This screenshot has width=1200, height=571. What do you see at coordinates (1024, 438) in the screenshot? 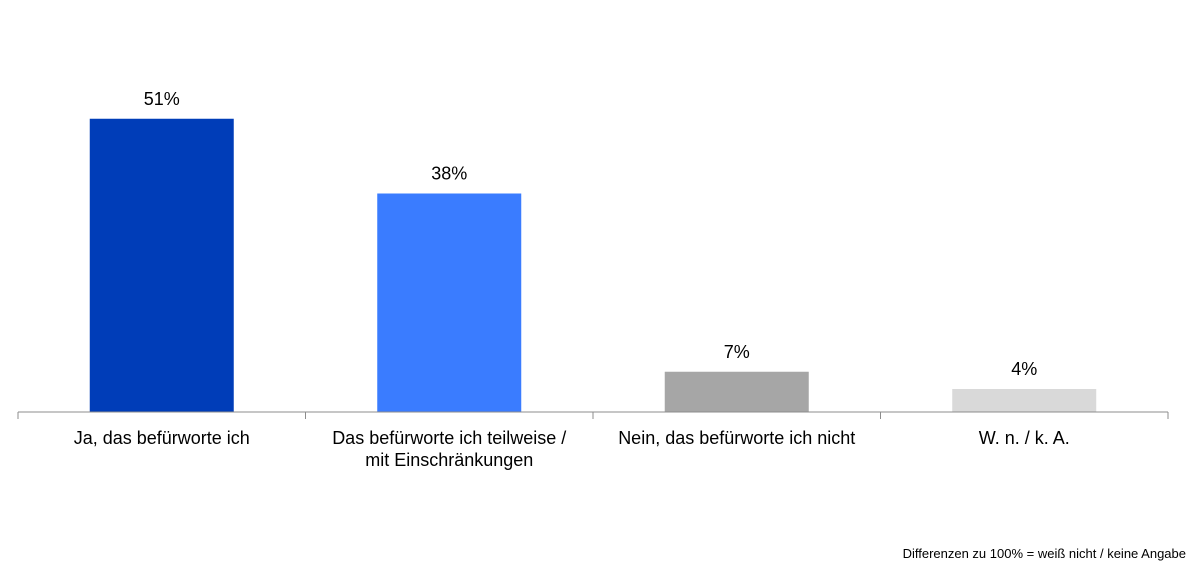
I see `category-label-4: W. n. / k. A.` at bounding box center [1024, 438].